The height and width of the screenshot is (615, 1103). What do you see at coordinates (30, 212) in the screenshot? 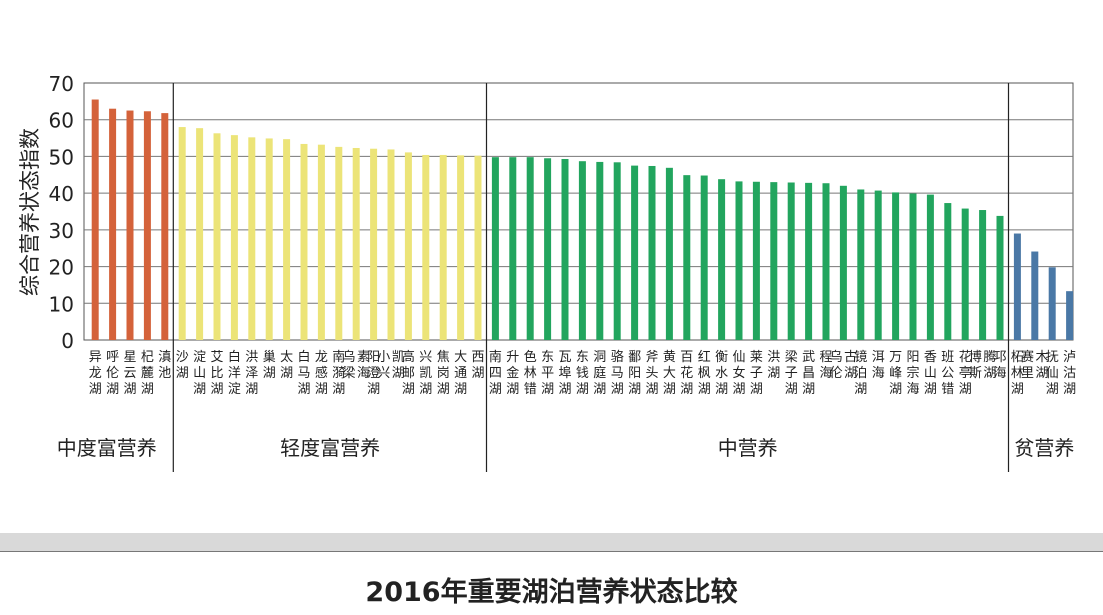
I see `y-axis-label: 综合营养状态指数` at bounding box center [30, 212].